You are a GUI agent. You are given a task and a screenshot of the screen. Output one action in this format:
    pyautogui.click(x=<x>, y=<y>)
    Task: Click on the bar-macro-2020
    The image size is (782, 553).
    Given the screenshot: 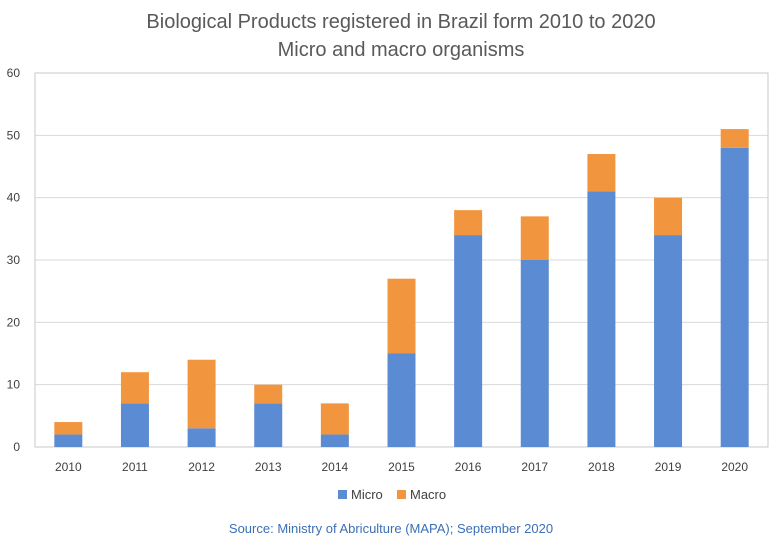 What is the action you would take?
    pyautogui.click(x=734, y=138)
    